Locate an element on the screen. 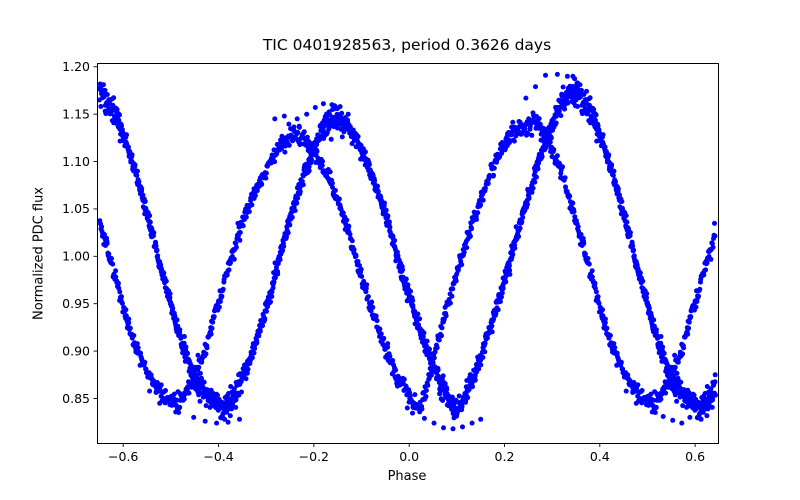 The image size is (800, 500). x-tick-label: 0.4 is located at coordinates (600, 456).